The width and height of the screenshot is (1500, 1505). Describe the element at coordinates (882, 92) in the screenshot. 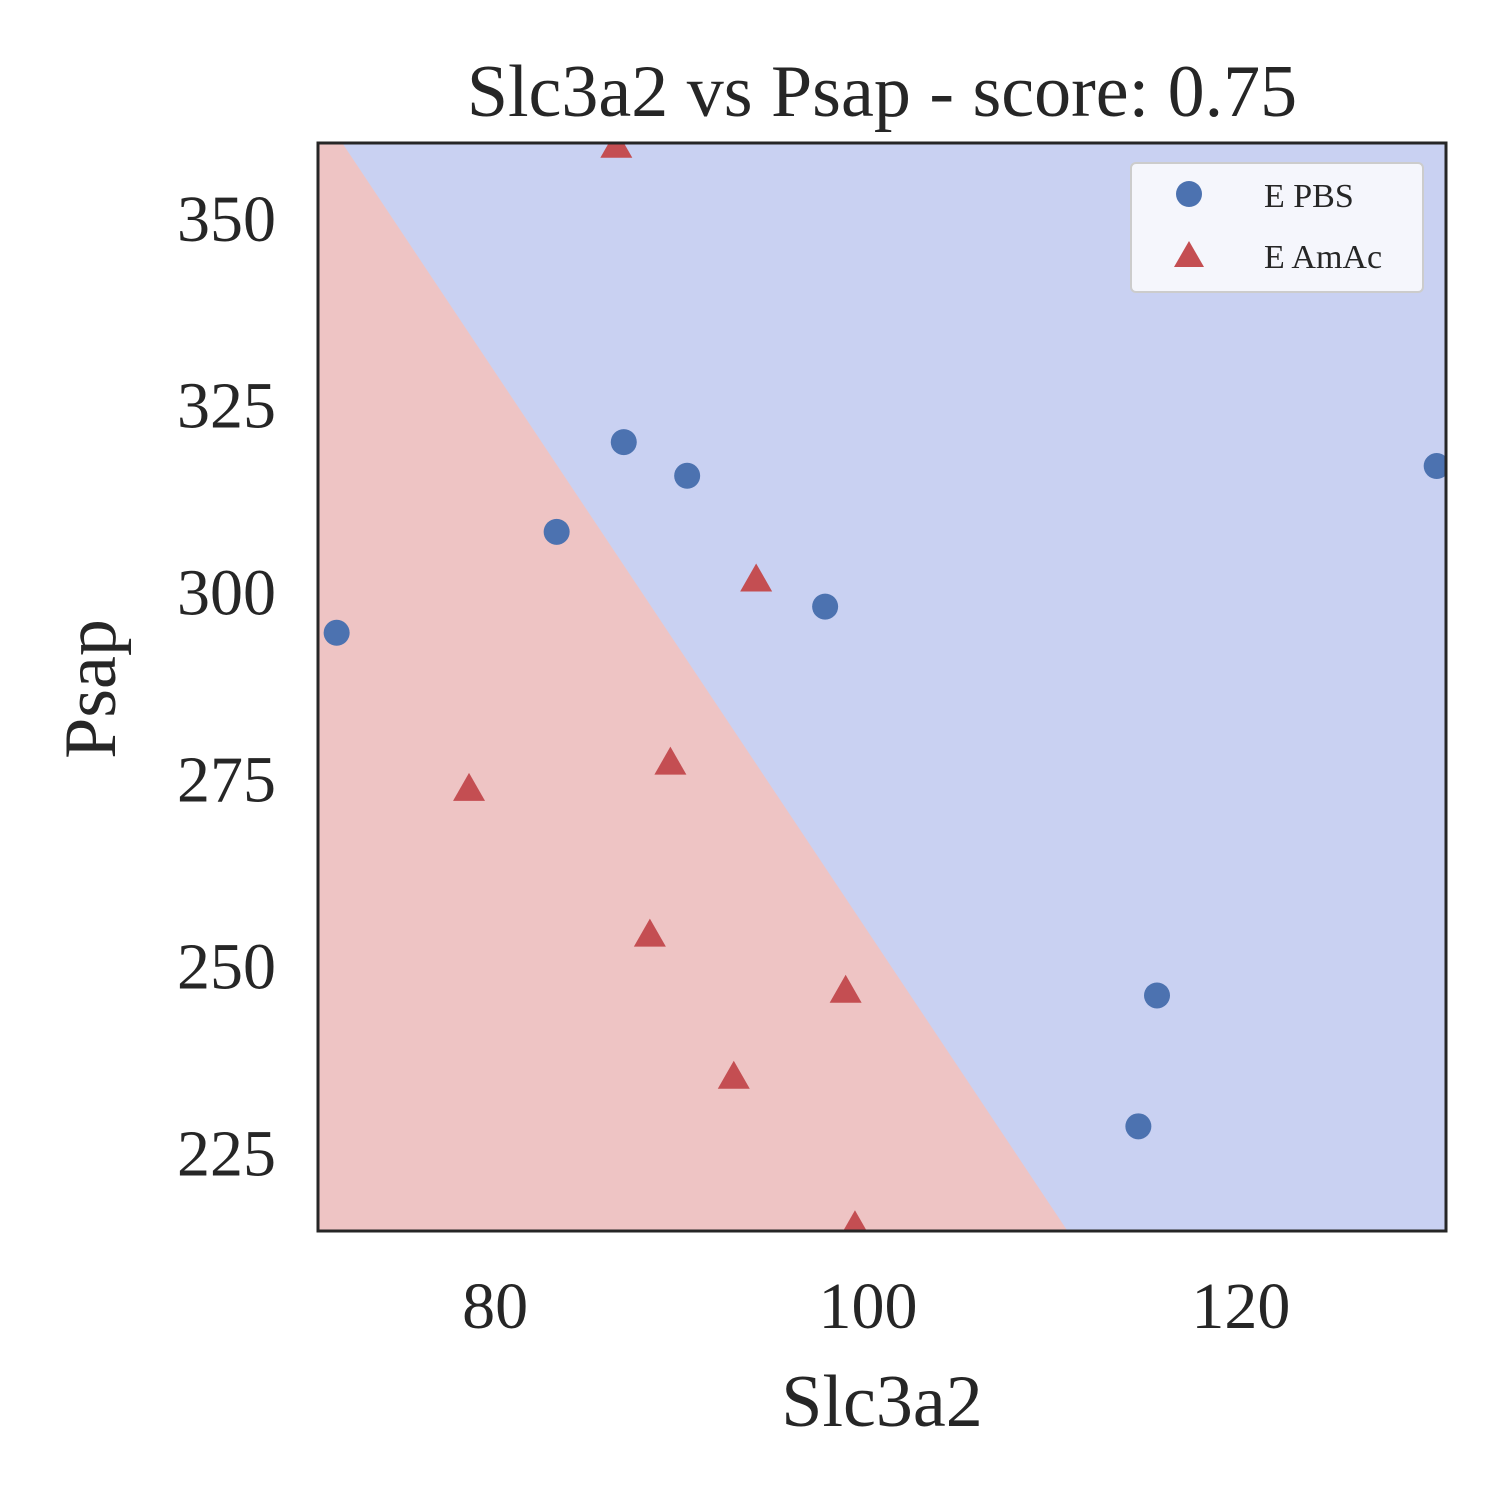

I see `chart-title: Slc3a2 vs Psap - score: 0.75` at that location.